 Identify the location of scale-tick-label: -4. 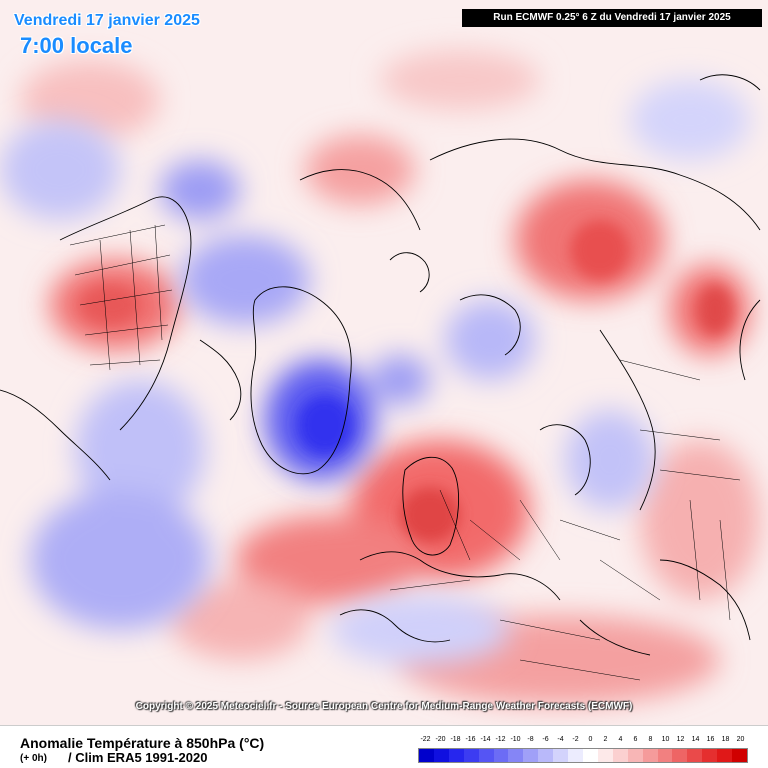
(560, 739).